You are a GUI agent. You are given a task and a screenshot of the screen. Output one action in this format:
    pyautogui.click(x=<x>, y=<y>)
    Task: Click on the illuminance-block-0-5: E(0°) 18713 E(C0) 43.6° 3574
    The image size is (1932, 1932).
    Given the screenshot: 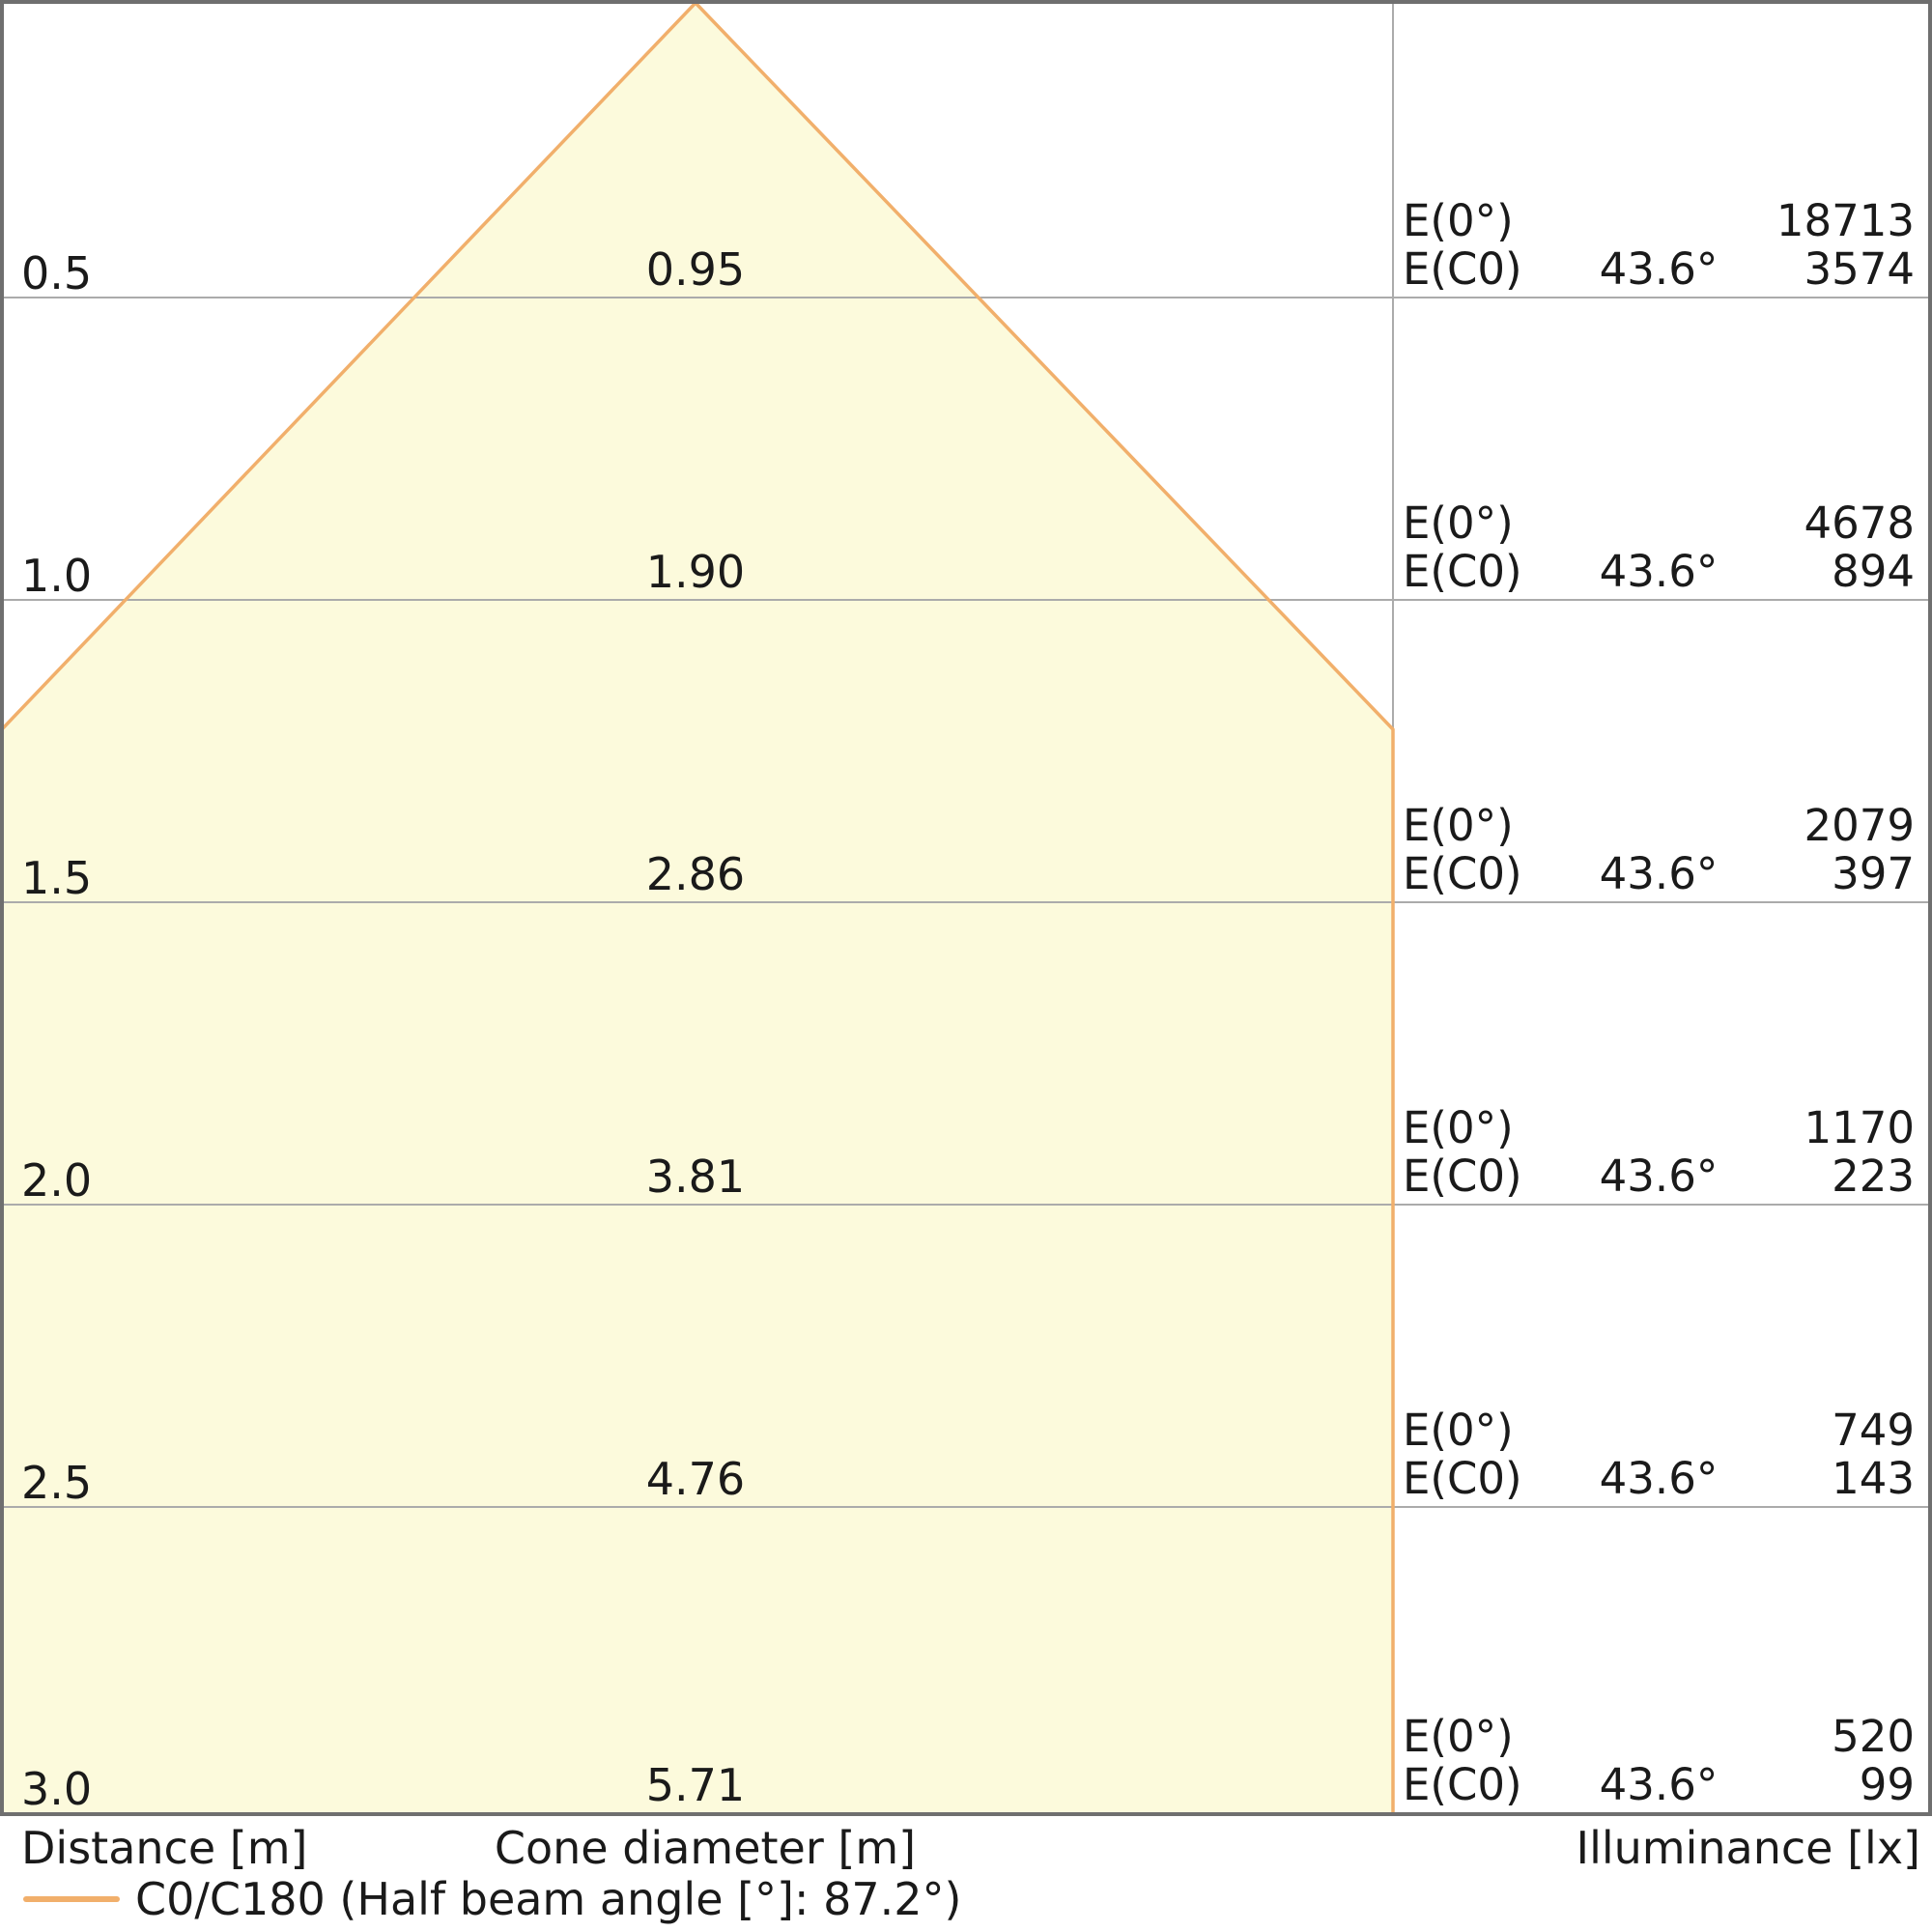 What is the action you would take?
    pyautogui.click(x=1659, y=245)
    